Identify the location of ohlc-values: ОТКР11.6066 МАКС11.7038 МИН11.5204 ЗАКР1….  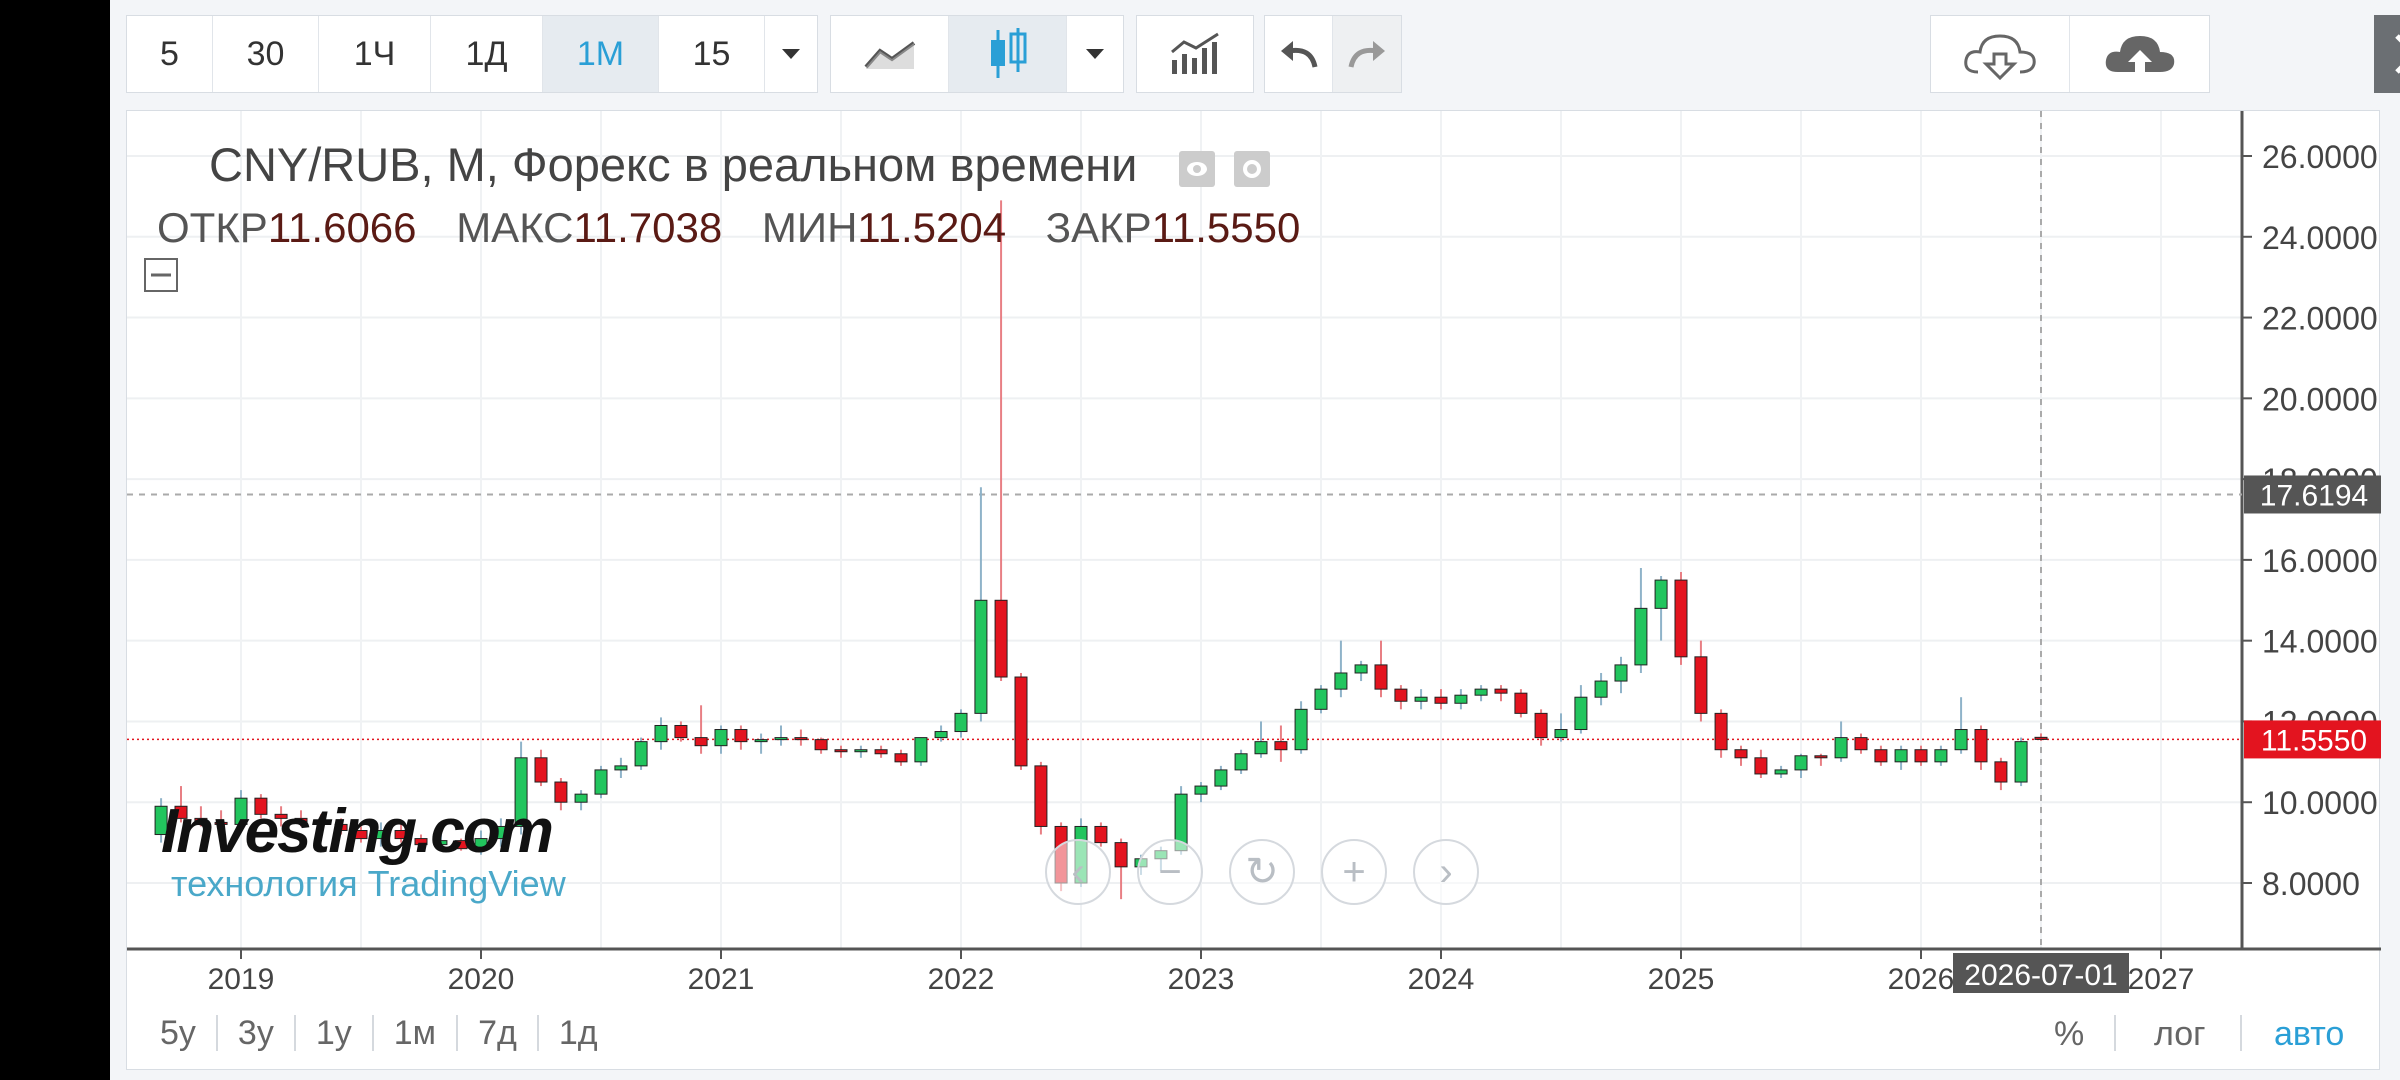
(742, 228).